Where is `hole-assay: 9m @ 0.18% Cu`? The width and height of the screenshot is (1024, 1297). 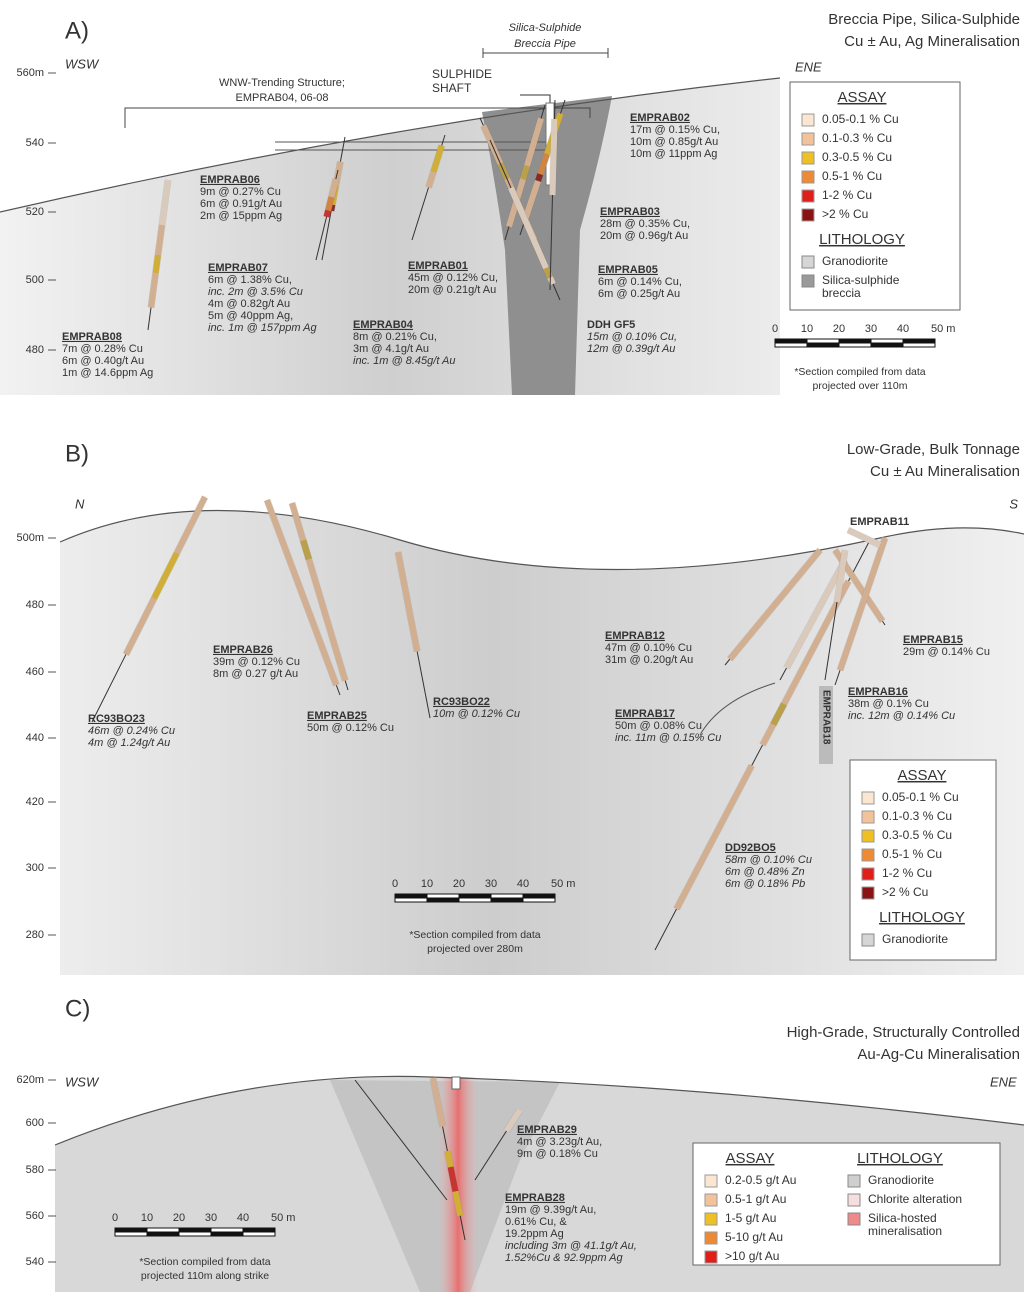
hole-assay: 9m @ 0.18% Cu is located at coordinates (557, 1154).